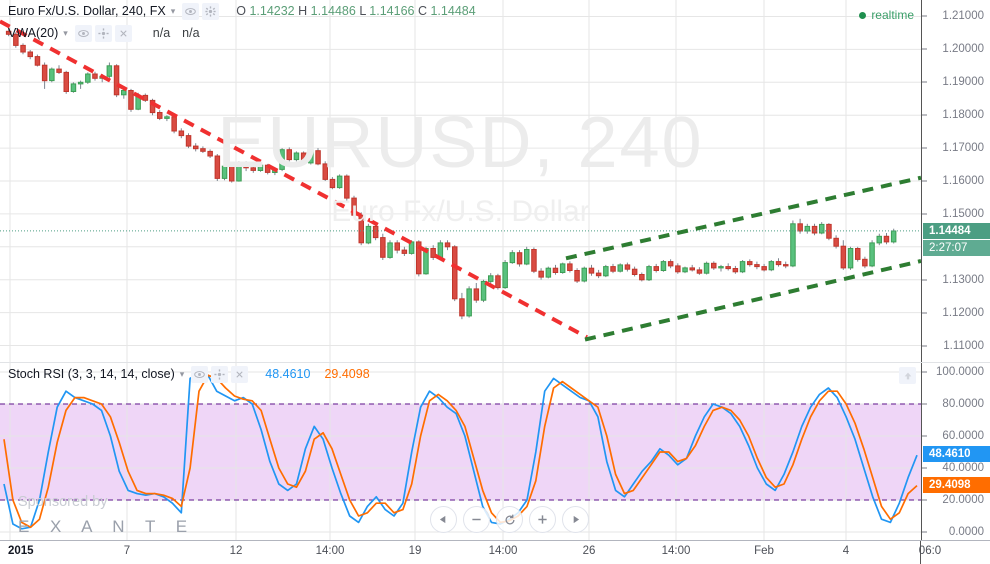  I want to click on price-scale-label: 1.16000, so click(963, 181).